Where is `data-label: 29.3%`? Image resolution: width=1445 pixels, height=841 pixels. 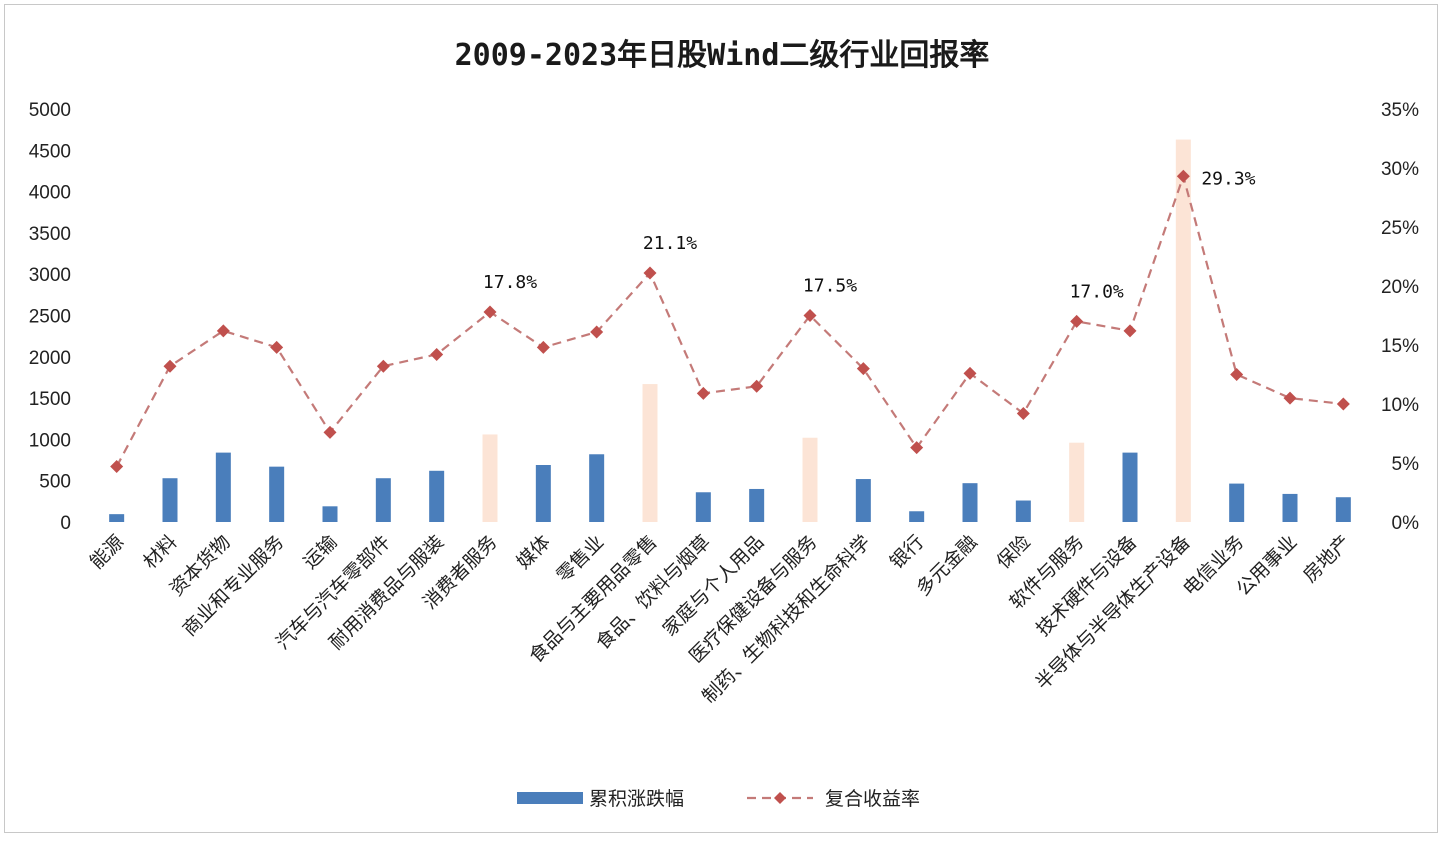 data-label: 29.3% is located at coordinates (1228, 178).